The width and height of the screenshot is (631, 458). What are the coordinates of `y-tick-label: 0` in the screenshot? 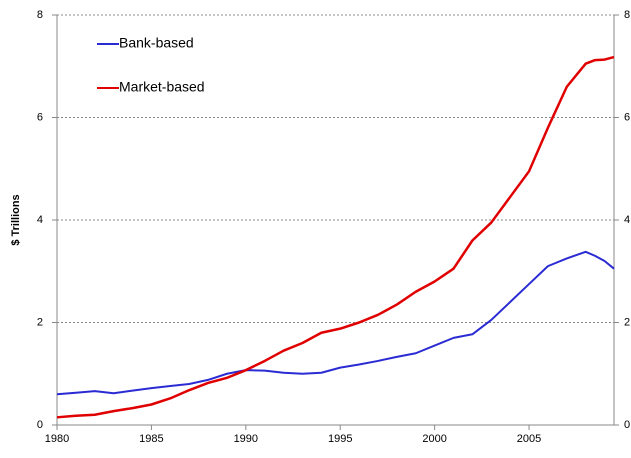 It's located at (40, 425).